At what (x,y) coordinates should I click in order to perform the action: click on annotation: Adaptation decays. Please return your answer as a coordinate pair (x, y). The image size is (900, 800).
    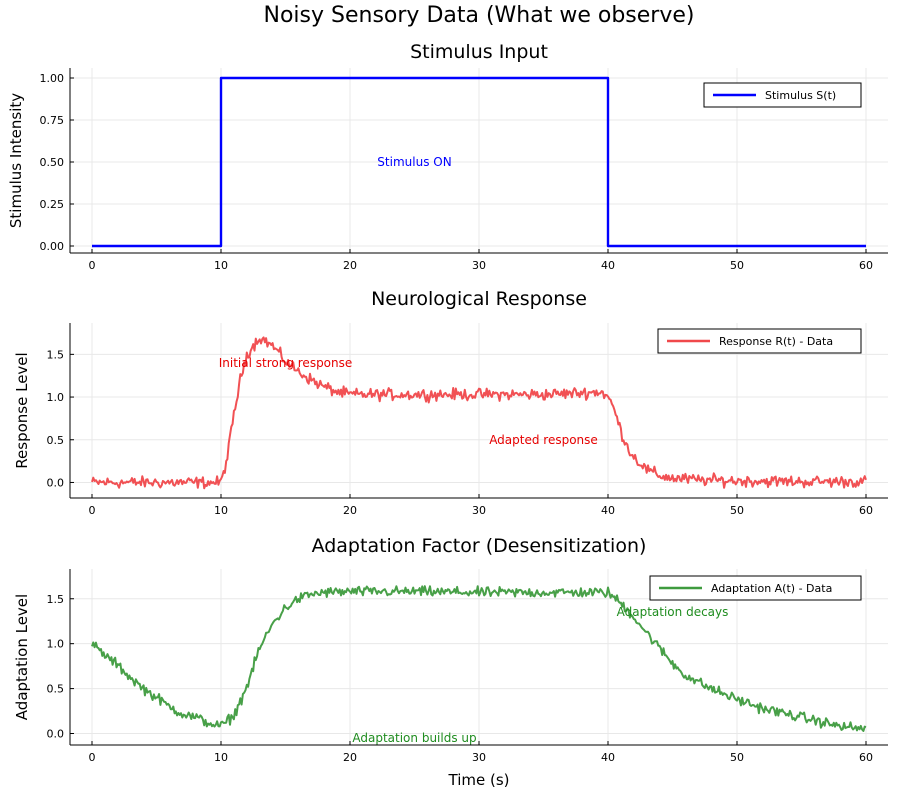
    Looking at the image, I should click on (673, 612).